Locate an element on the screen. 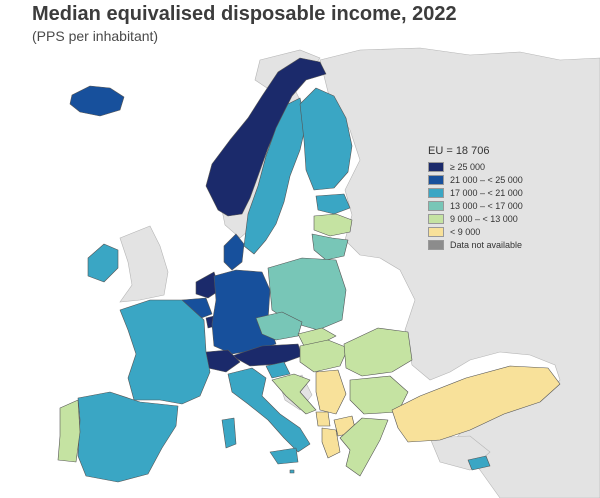 The height and width of the screenshot is (498, 600). serbia is located at coordinates (331, 392).